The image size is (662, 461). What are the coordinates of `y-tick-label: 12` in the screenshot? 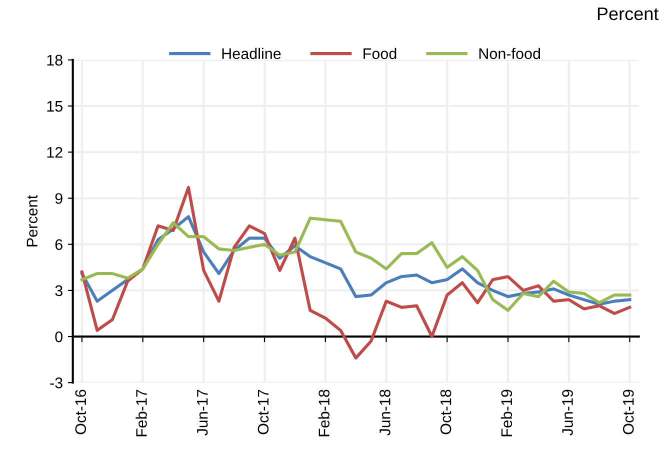 It's located at (54, 152).